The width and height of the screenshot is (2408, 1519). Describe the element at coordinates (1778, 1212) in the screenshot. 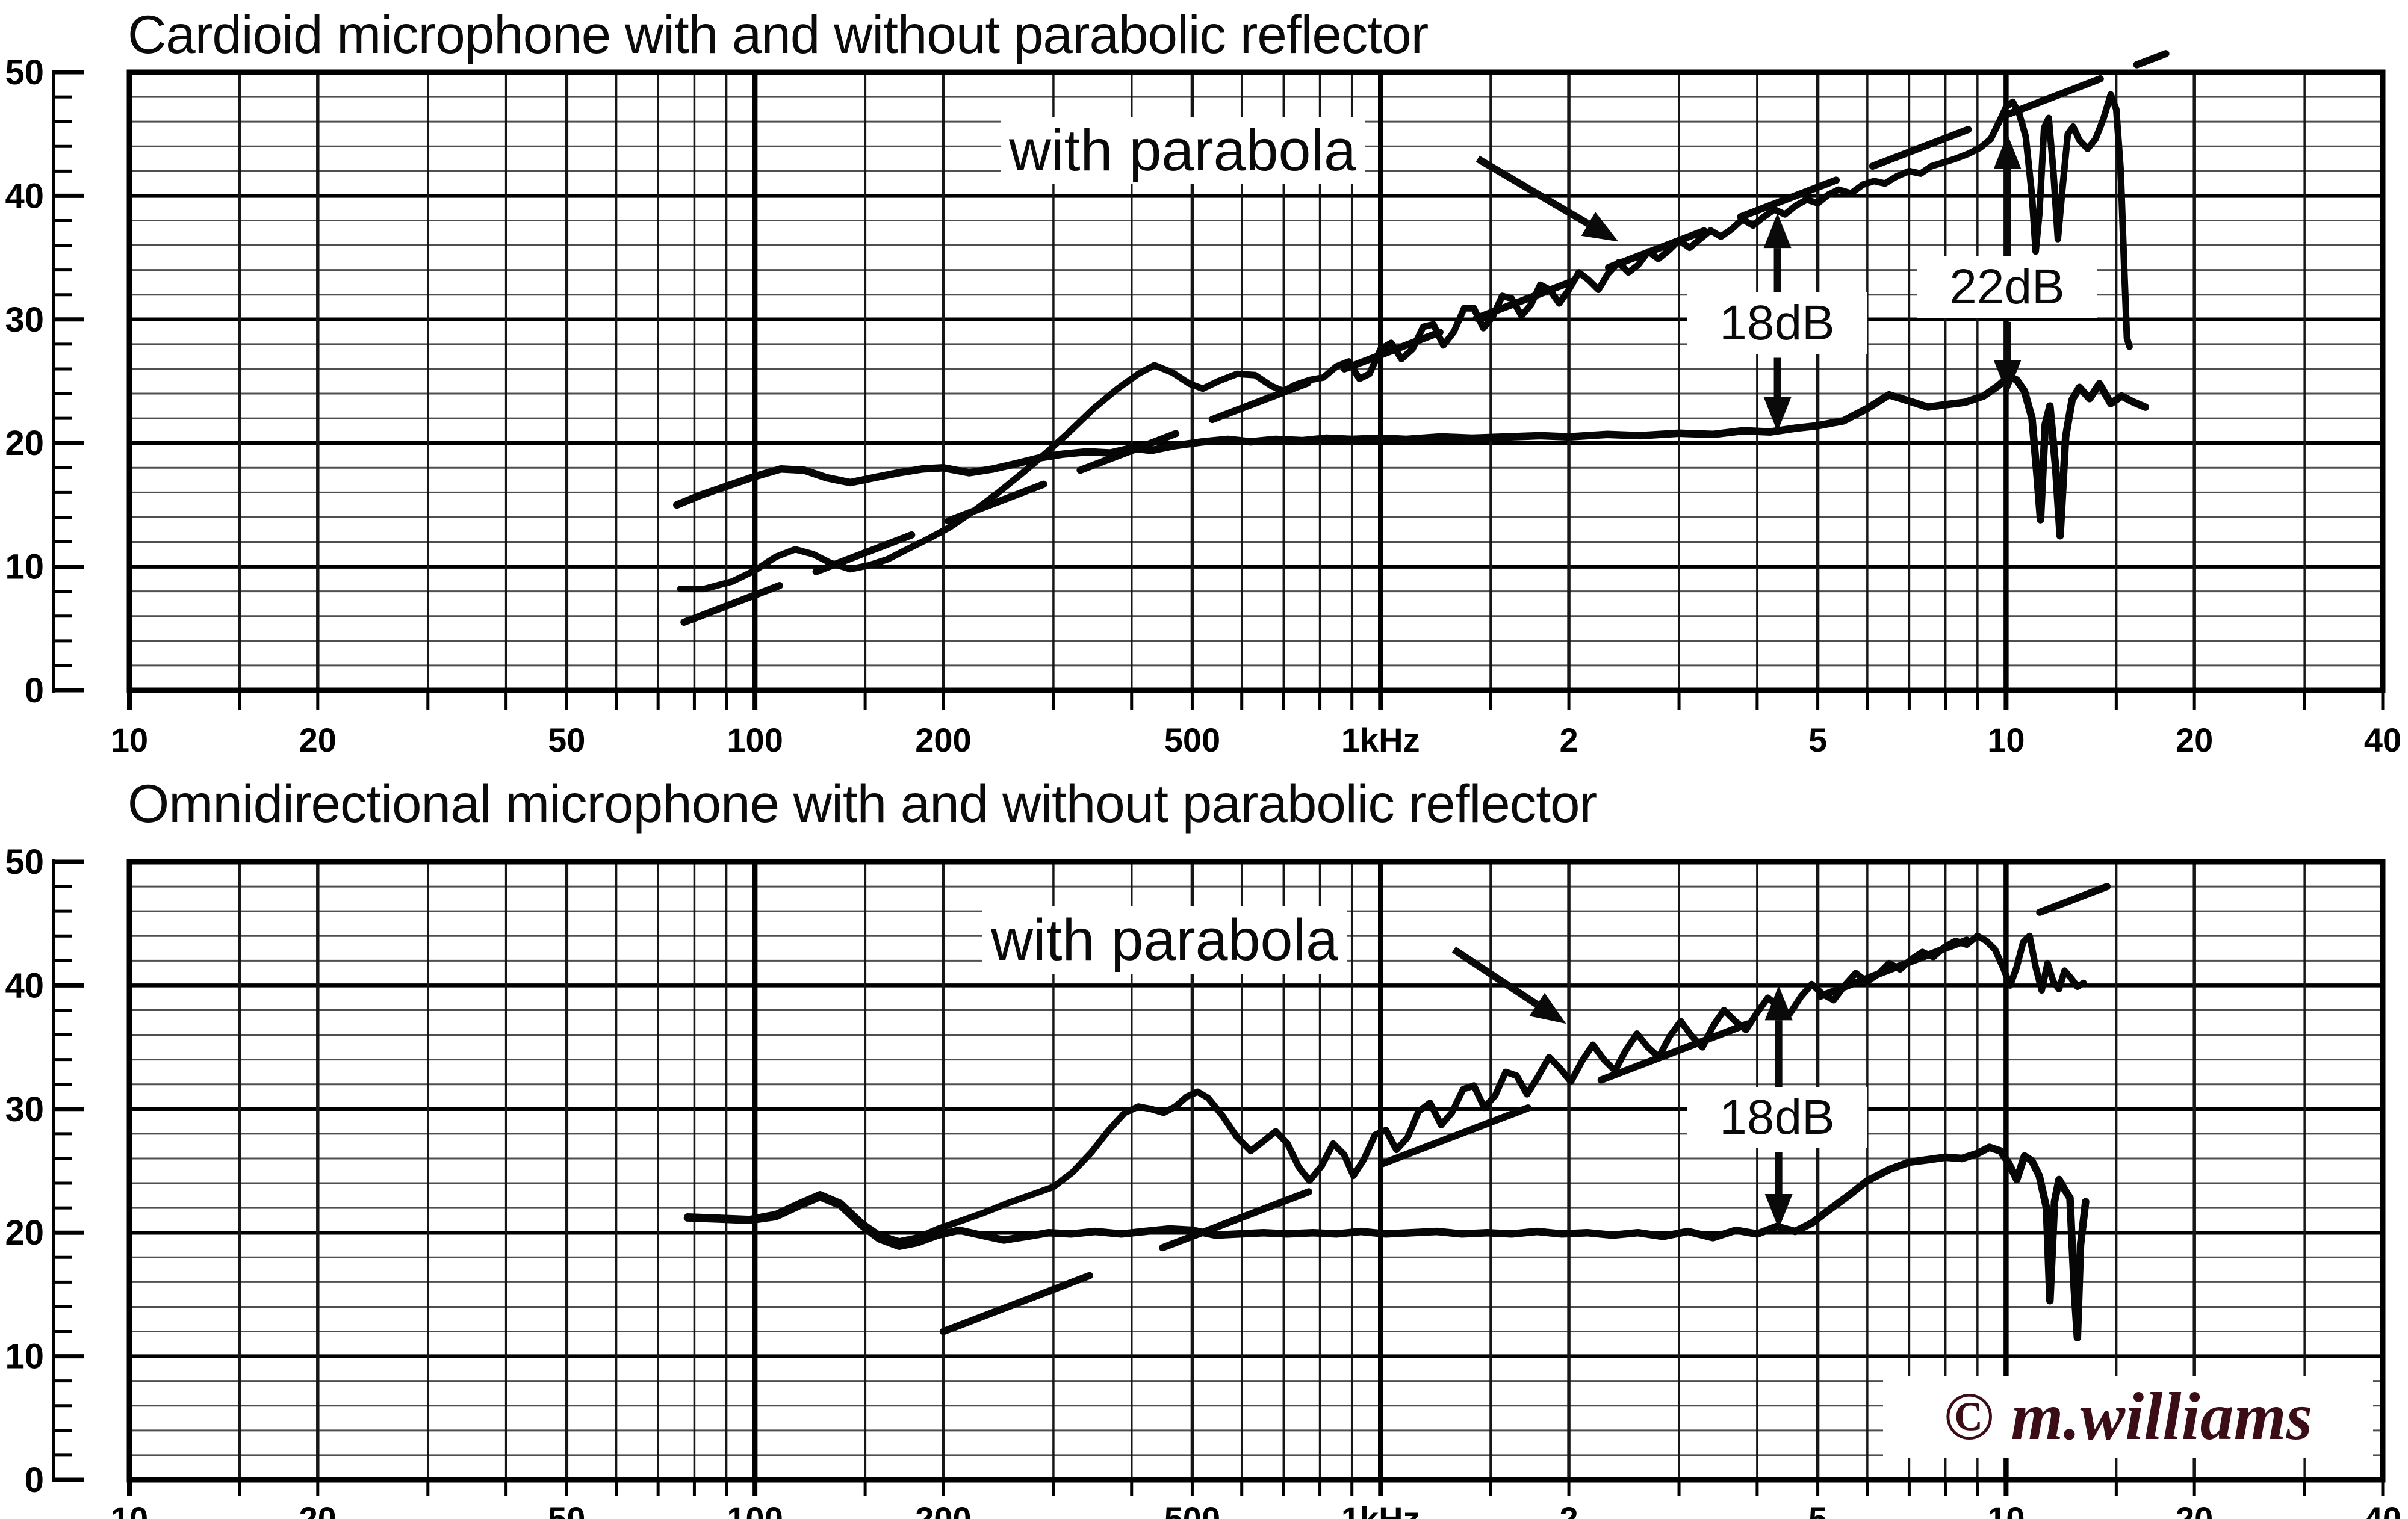

I see `bottom-gap-down-arrow-1-head` at that location.